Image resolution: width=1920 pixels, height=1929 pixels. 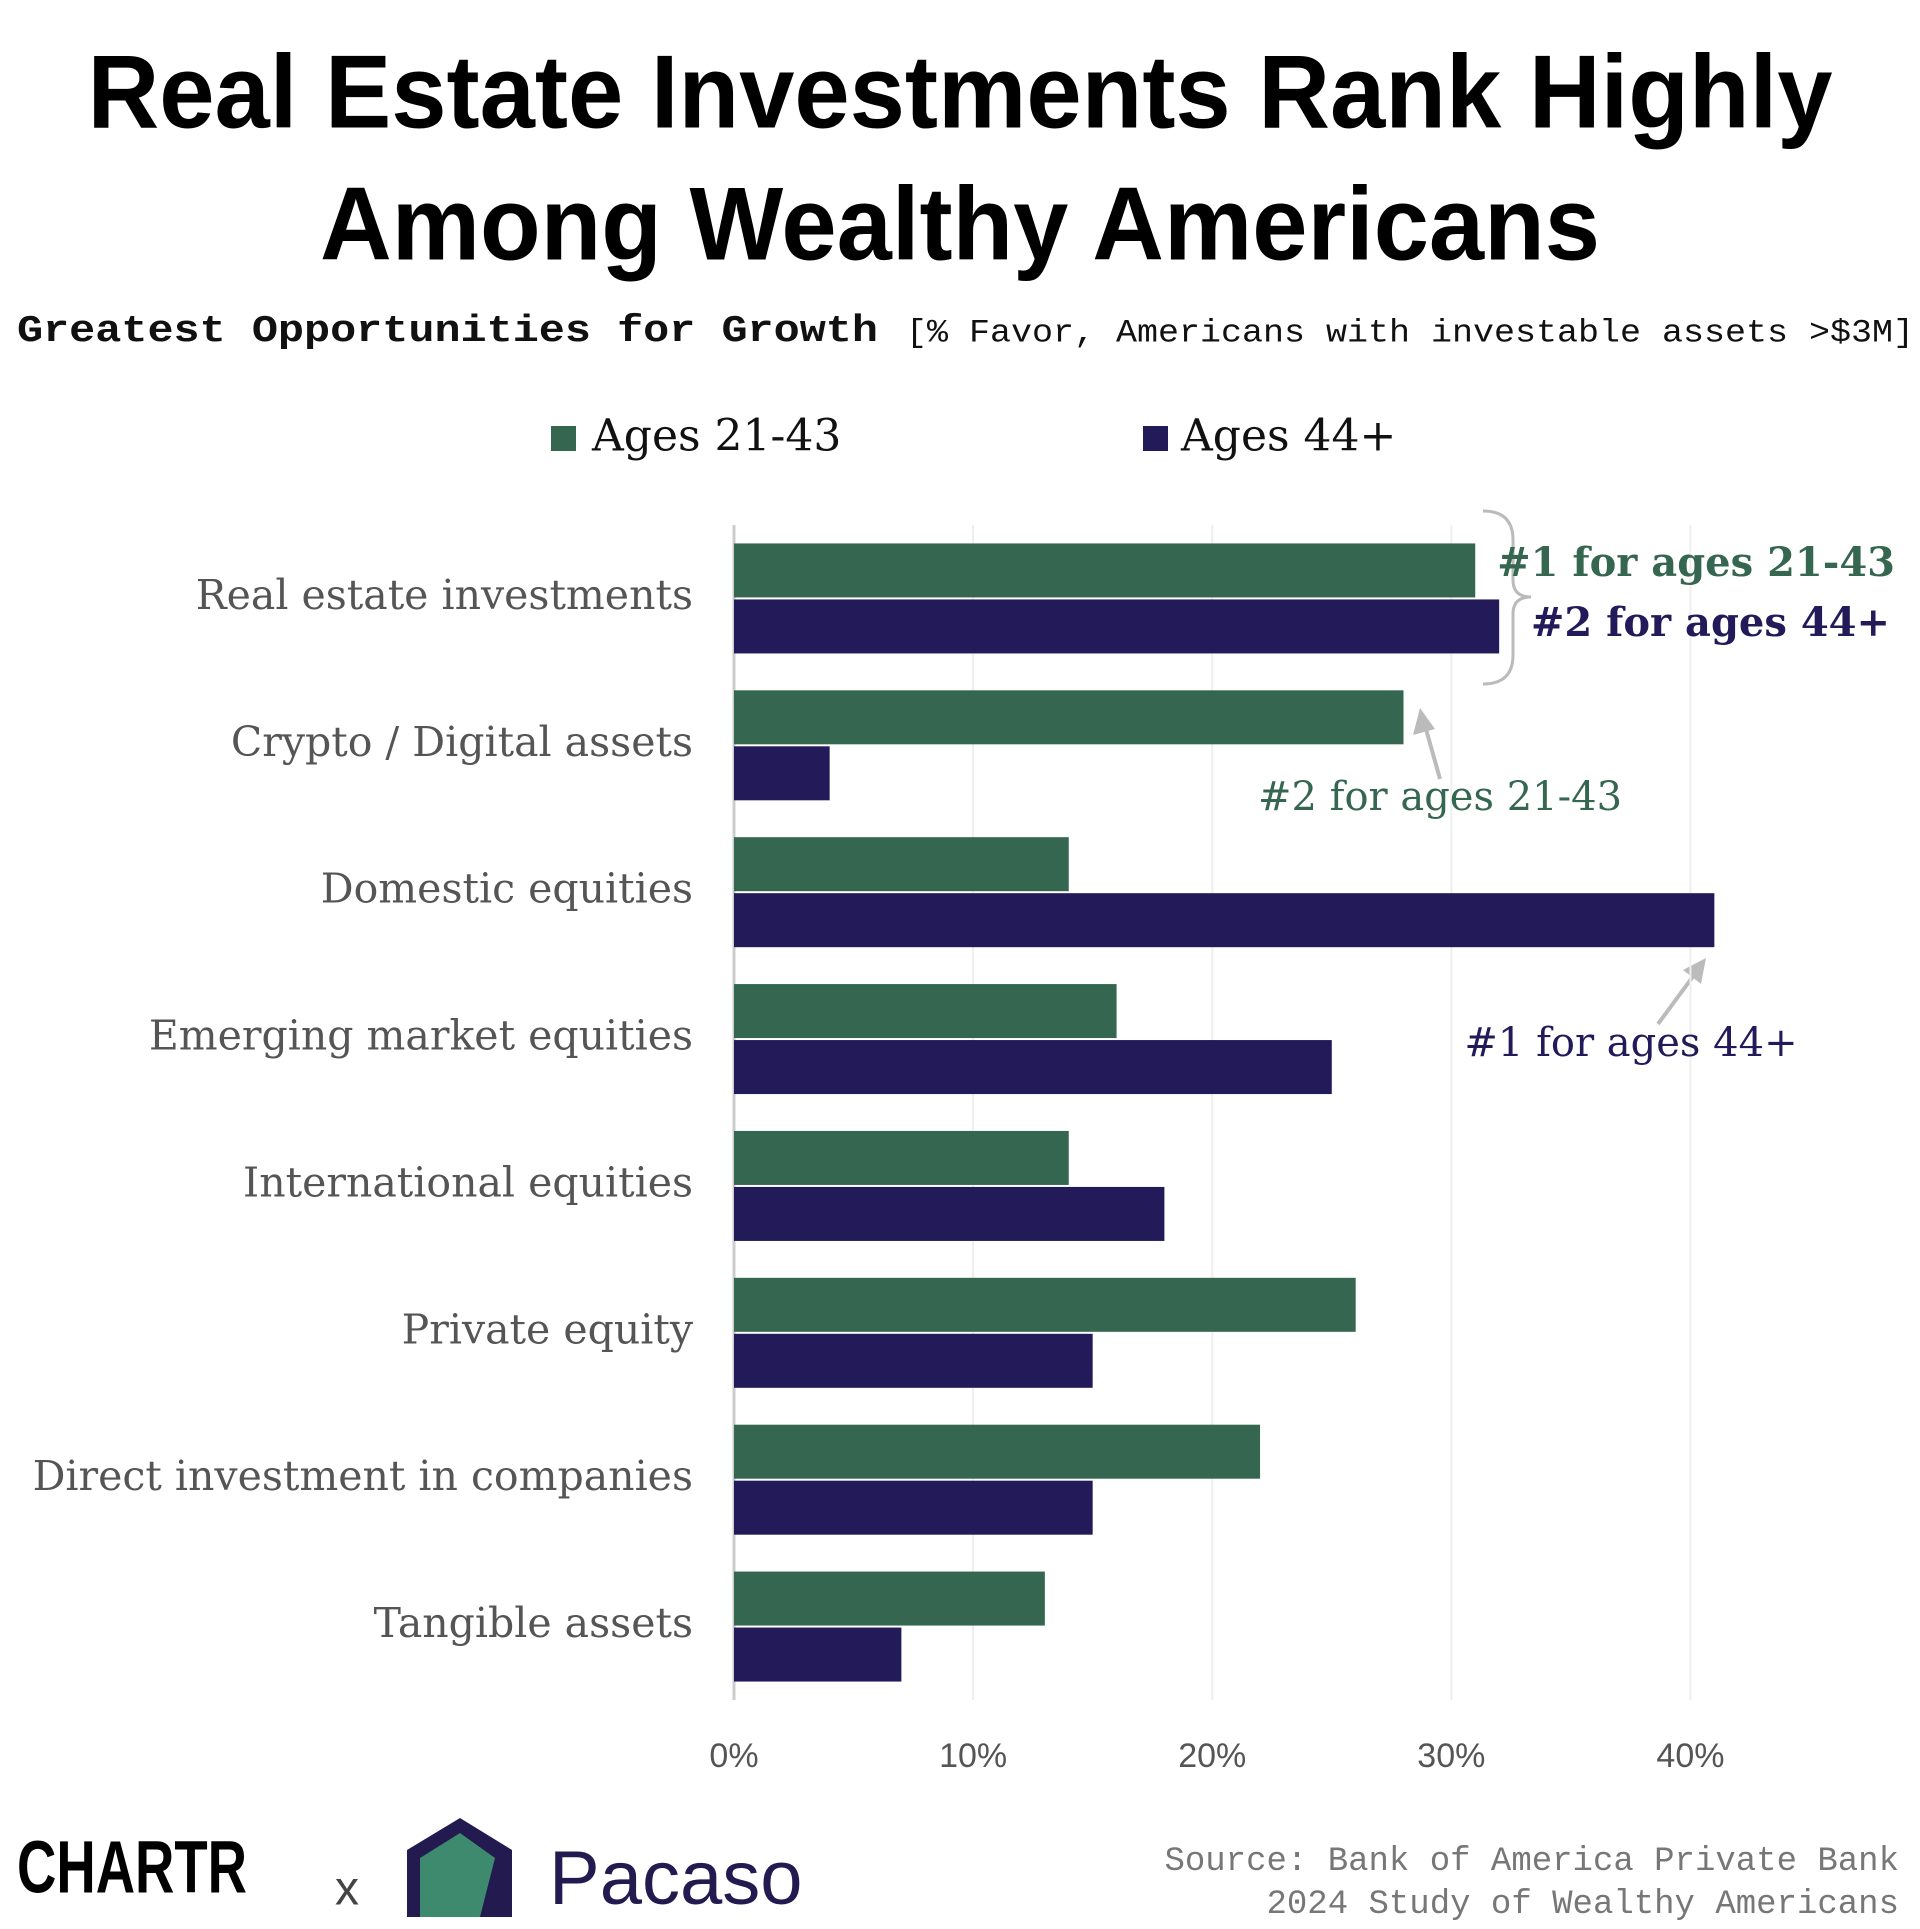 I want to click on y-tick-label: International equities, so click(x=468, y=1182).